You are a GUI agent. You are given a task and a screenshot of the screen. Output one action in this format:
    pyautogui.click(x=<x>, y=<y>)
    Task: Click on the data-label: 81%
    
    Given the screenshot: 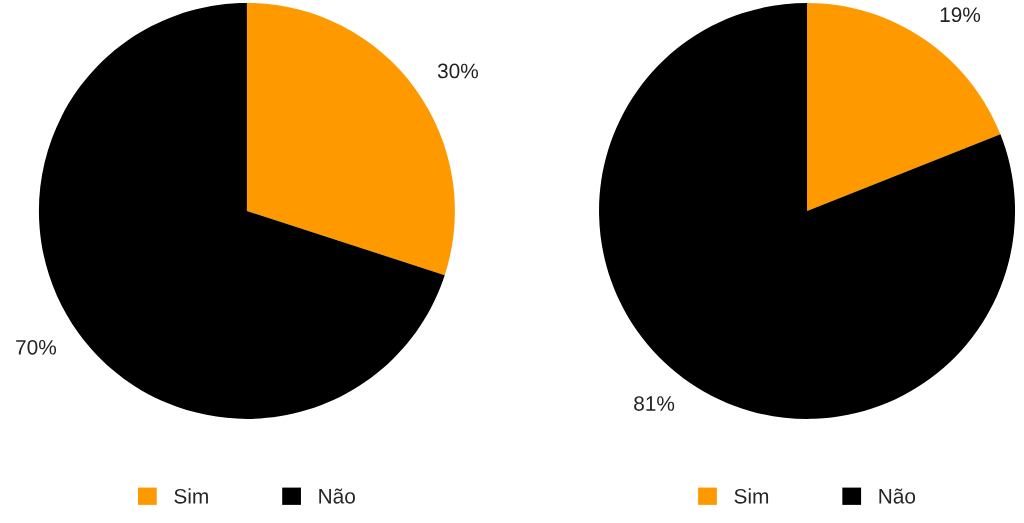 What is the action you would take?
    pyautogui.click(x=654, y=403)
    